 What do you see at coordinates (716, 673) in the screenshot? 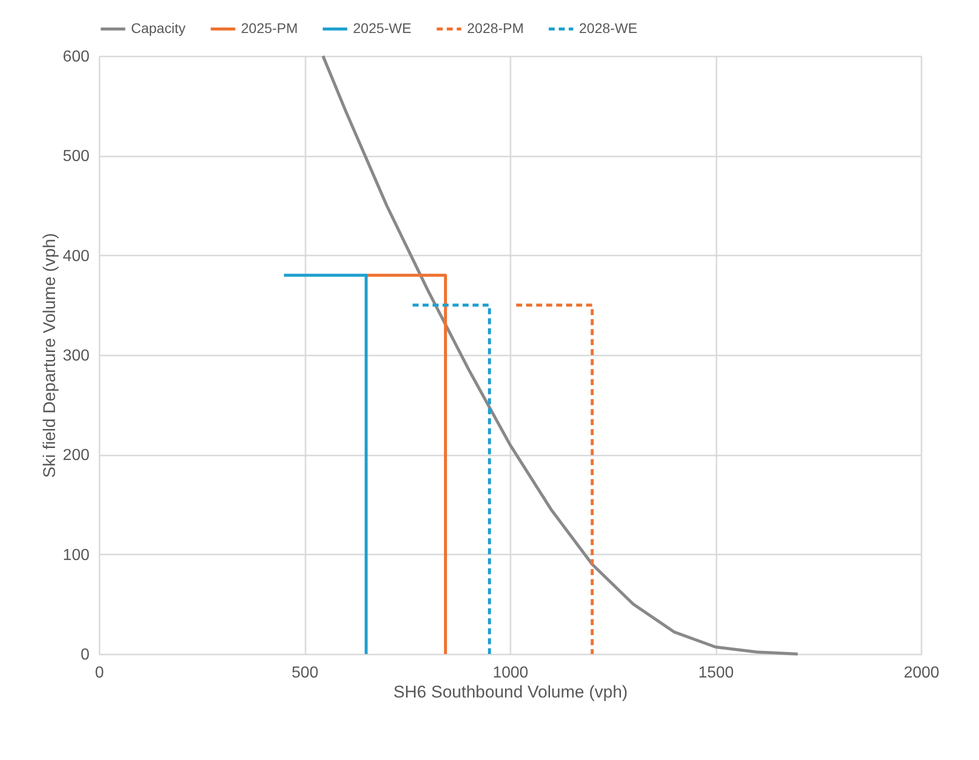
I see `x-tick-label: 1500` at bounding box center [716, 673].